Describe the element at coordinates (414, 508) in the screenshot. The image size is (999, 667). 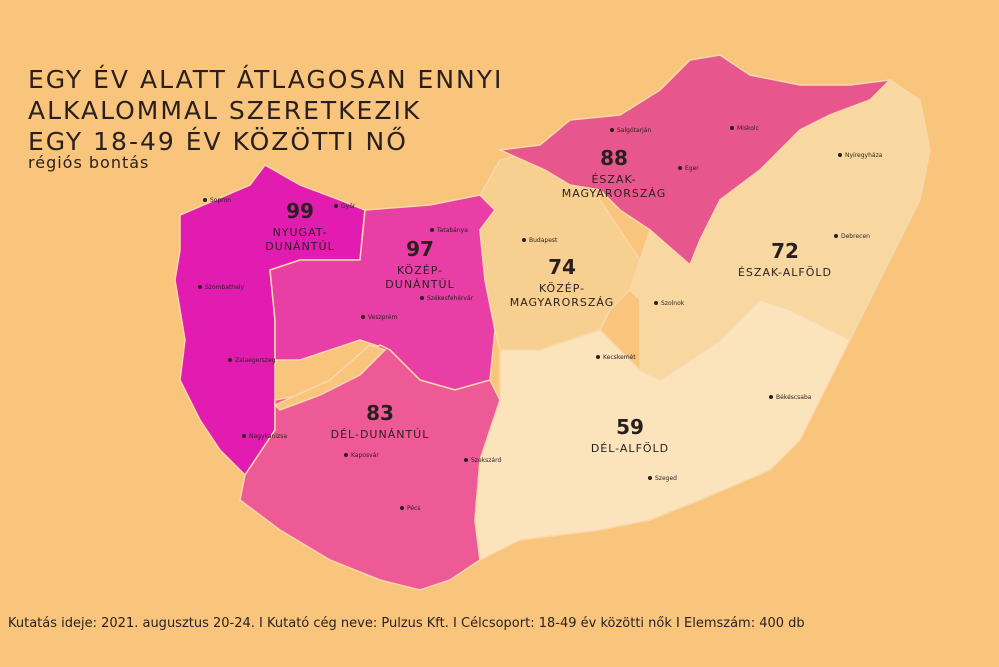
I see `city-name: Pécs` at that location.